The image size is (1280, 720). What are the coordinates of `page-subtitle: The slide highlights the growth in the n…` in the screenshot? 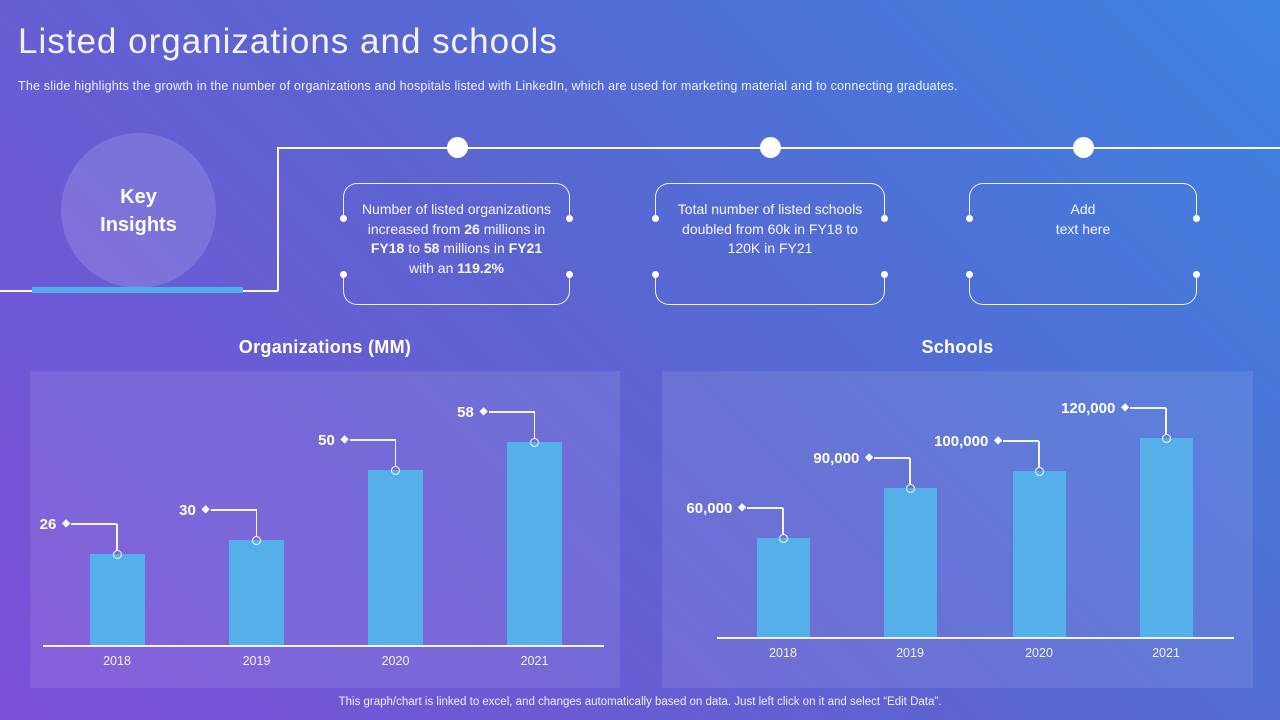 It's located at (488, 86).